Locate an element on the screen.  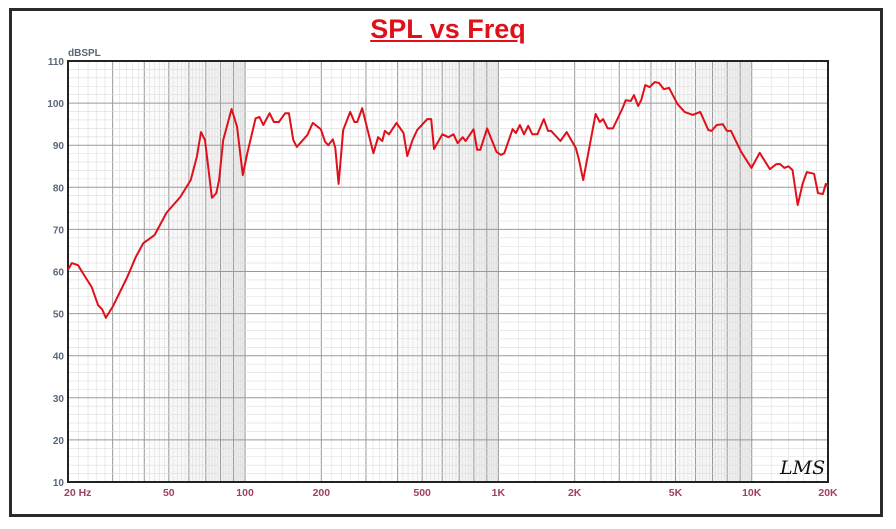
y-axis-label: dBSPL is located at coordinates (84, 53).